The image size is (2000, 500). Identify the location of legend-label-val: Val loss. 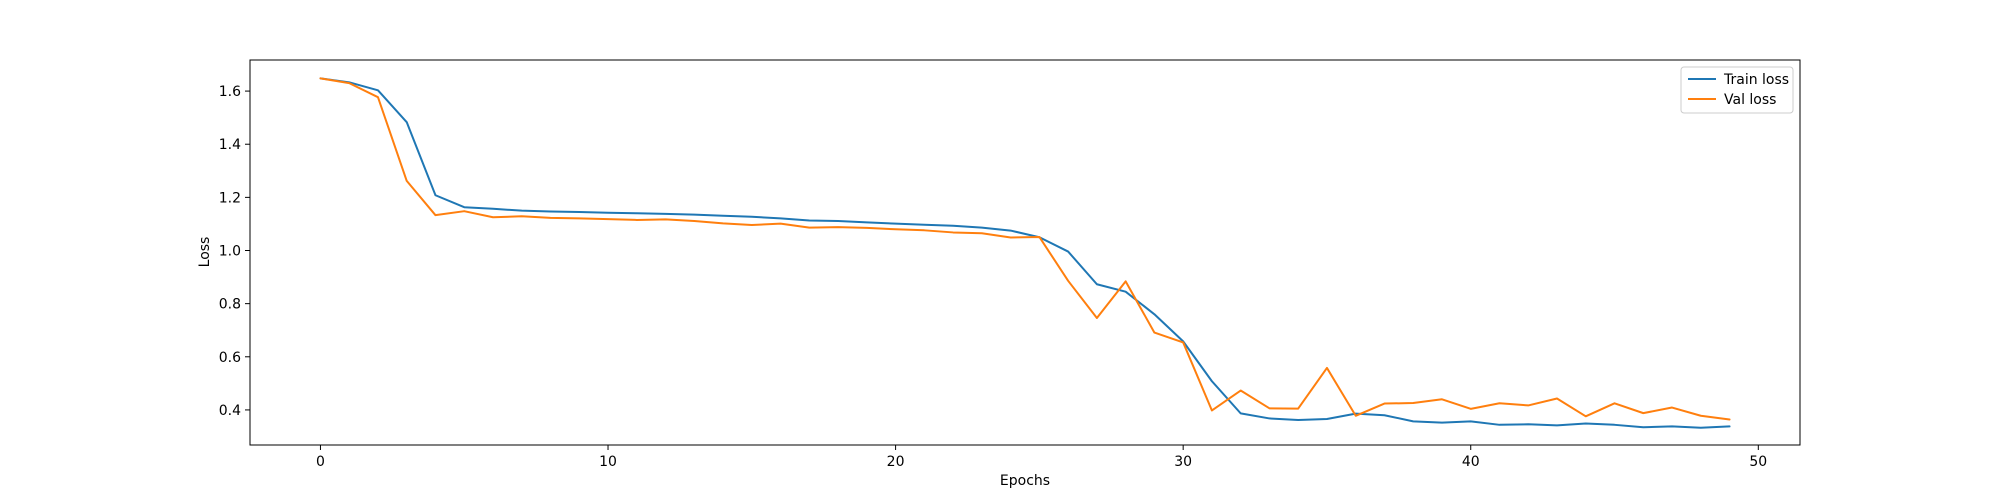
(1750, 100).